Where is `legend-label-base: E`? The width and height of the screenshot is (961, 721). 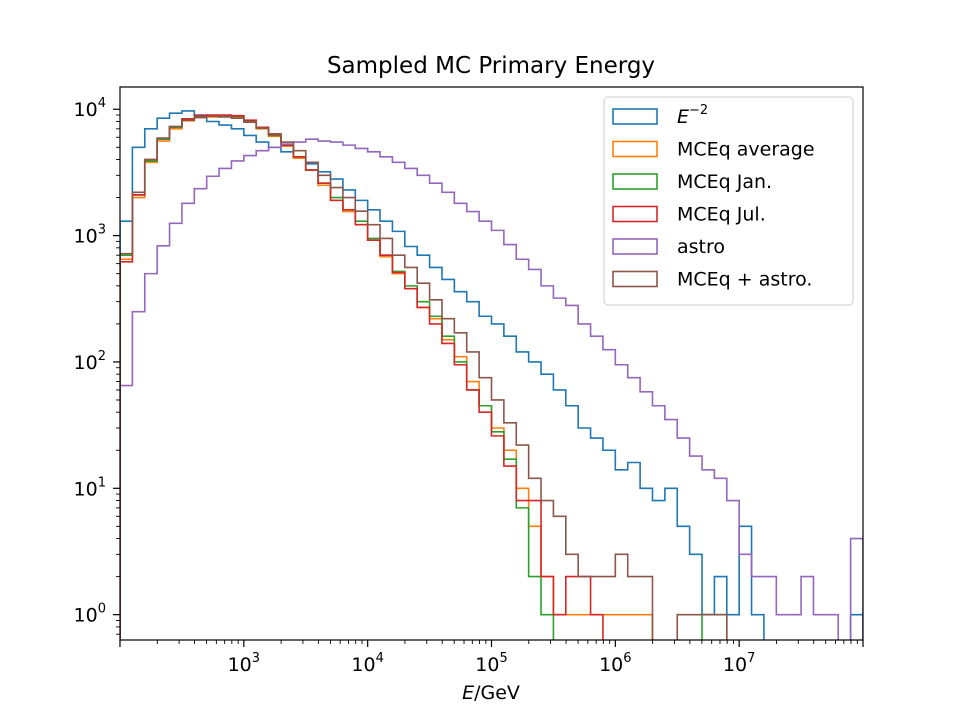 legend-label-base: E is located at coordinates (683, 117).